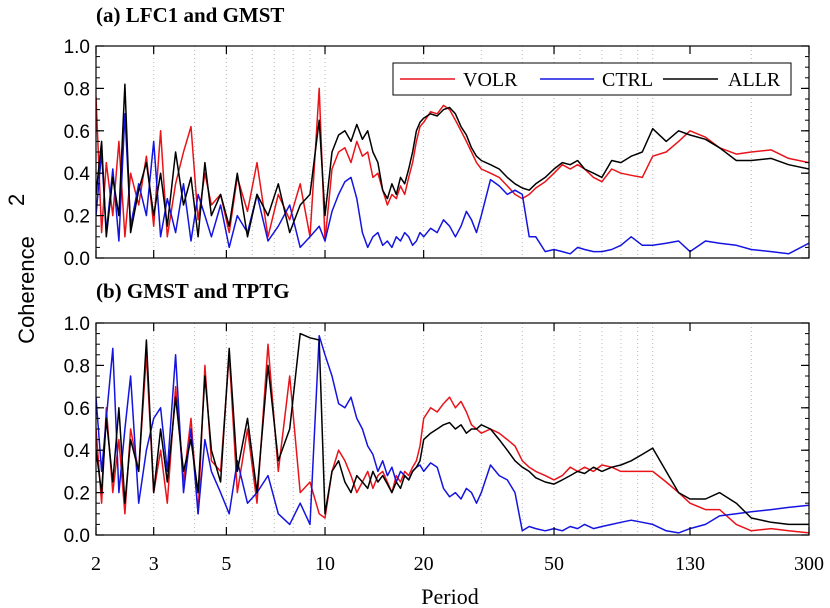 The image size is (830, 608). Describe the element at coordinates (809, 564) in the screenshot. I see `x-tick-label: 300` at that location.